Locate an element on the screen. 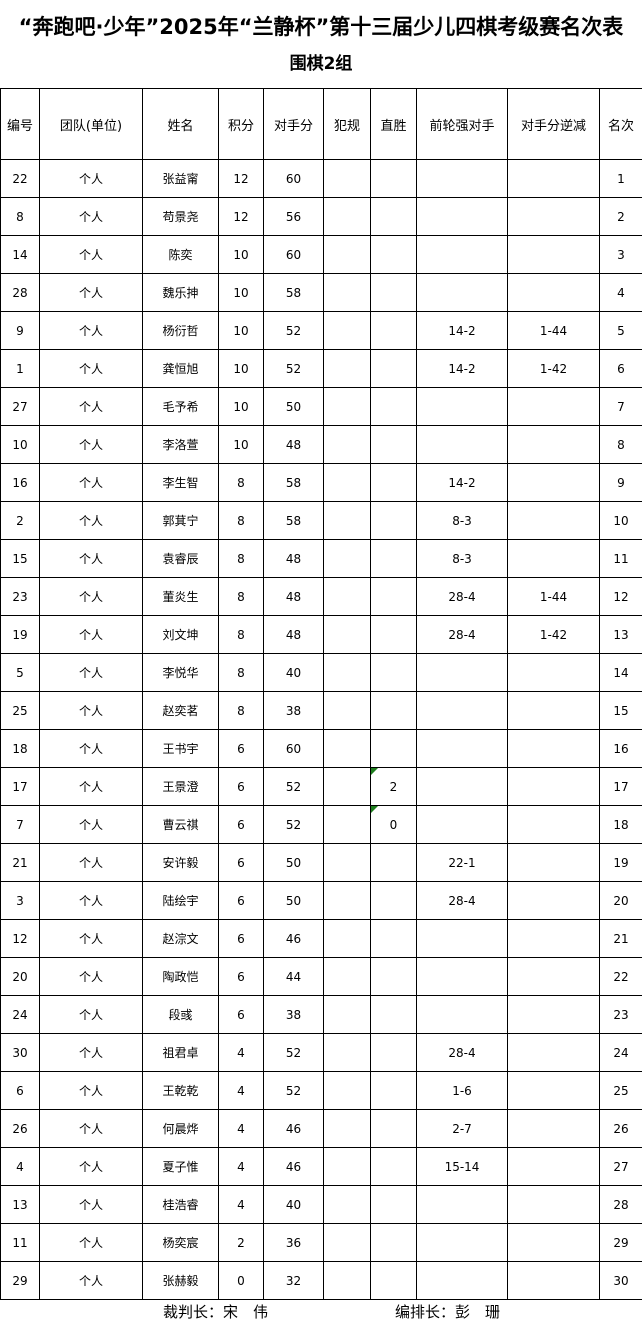  table-row: 20 个人 陶政恺 6 44 22 is located at coordinates (321, 976).